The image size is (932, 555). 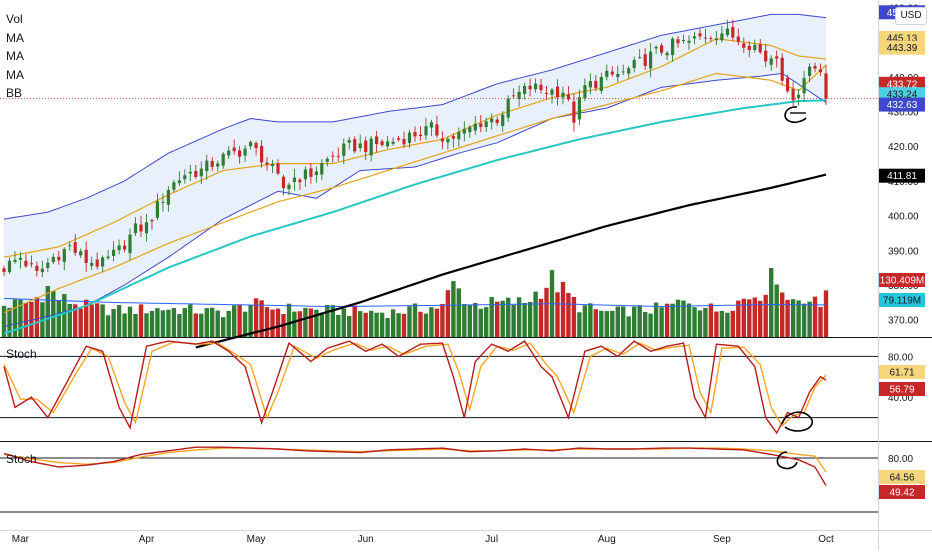 I want to click on legend-item-ma-3: MA, so click(x=15, y=74).